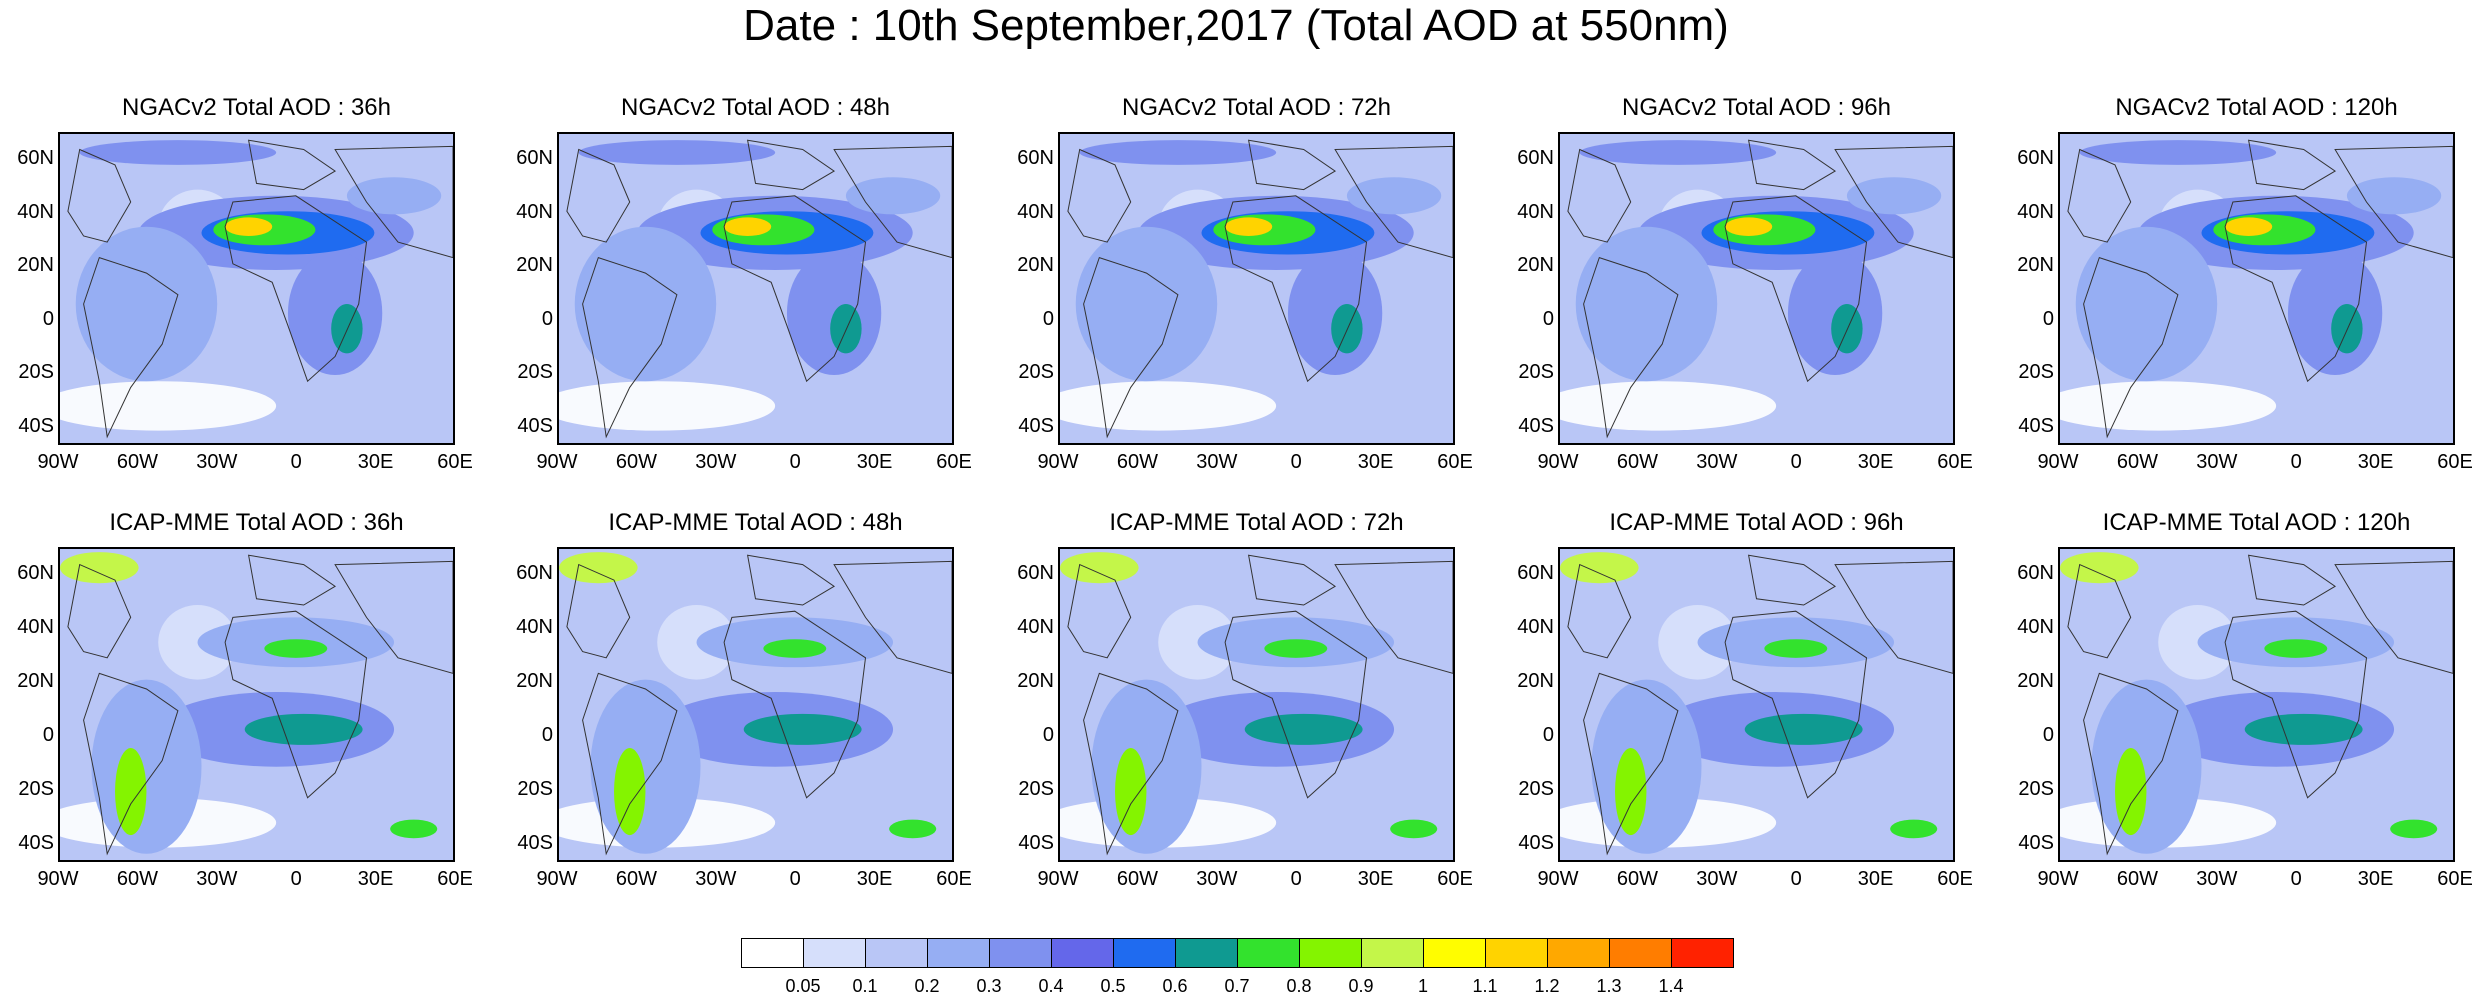  Describe the element at coordinates (1756, 522) in the screenshot. I see `panel-title: ICAP-MME Total AOD : 96h` at that location.